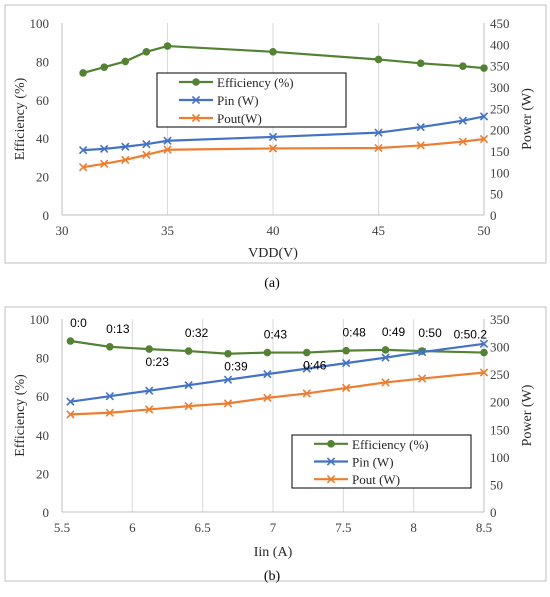  I want to click on x-axis-title: VDD(V), so click(273, 253).